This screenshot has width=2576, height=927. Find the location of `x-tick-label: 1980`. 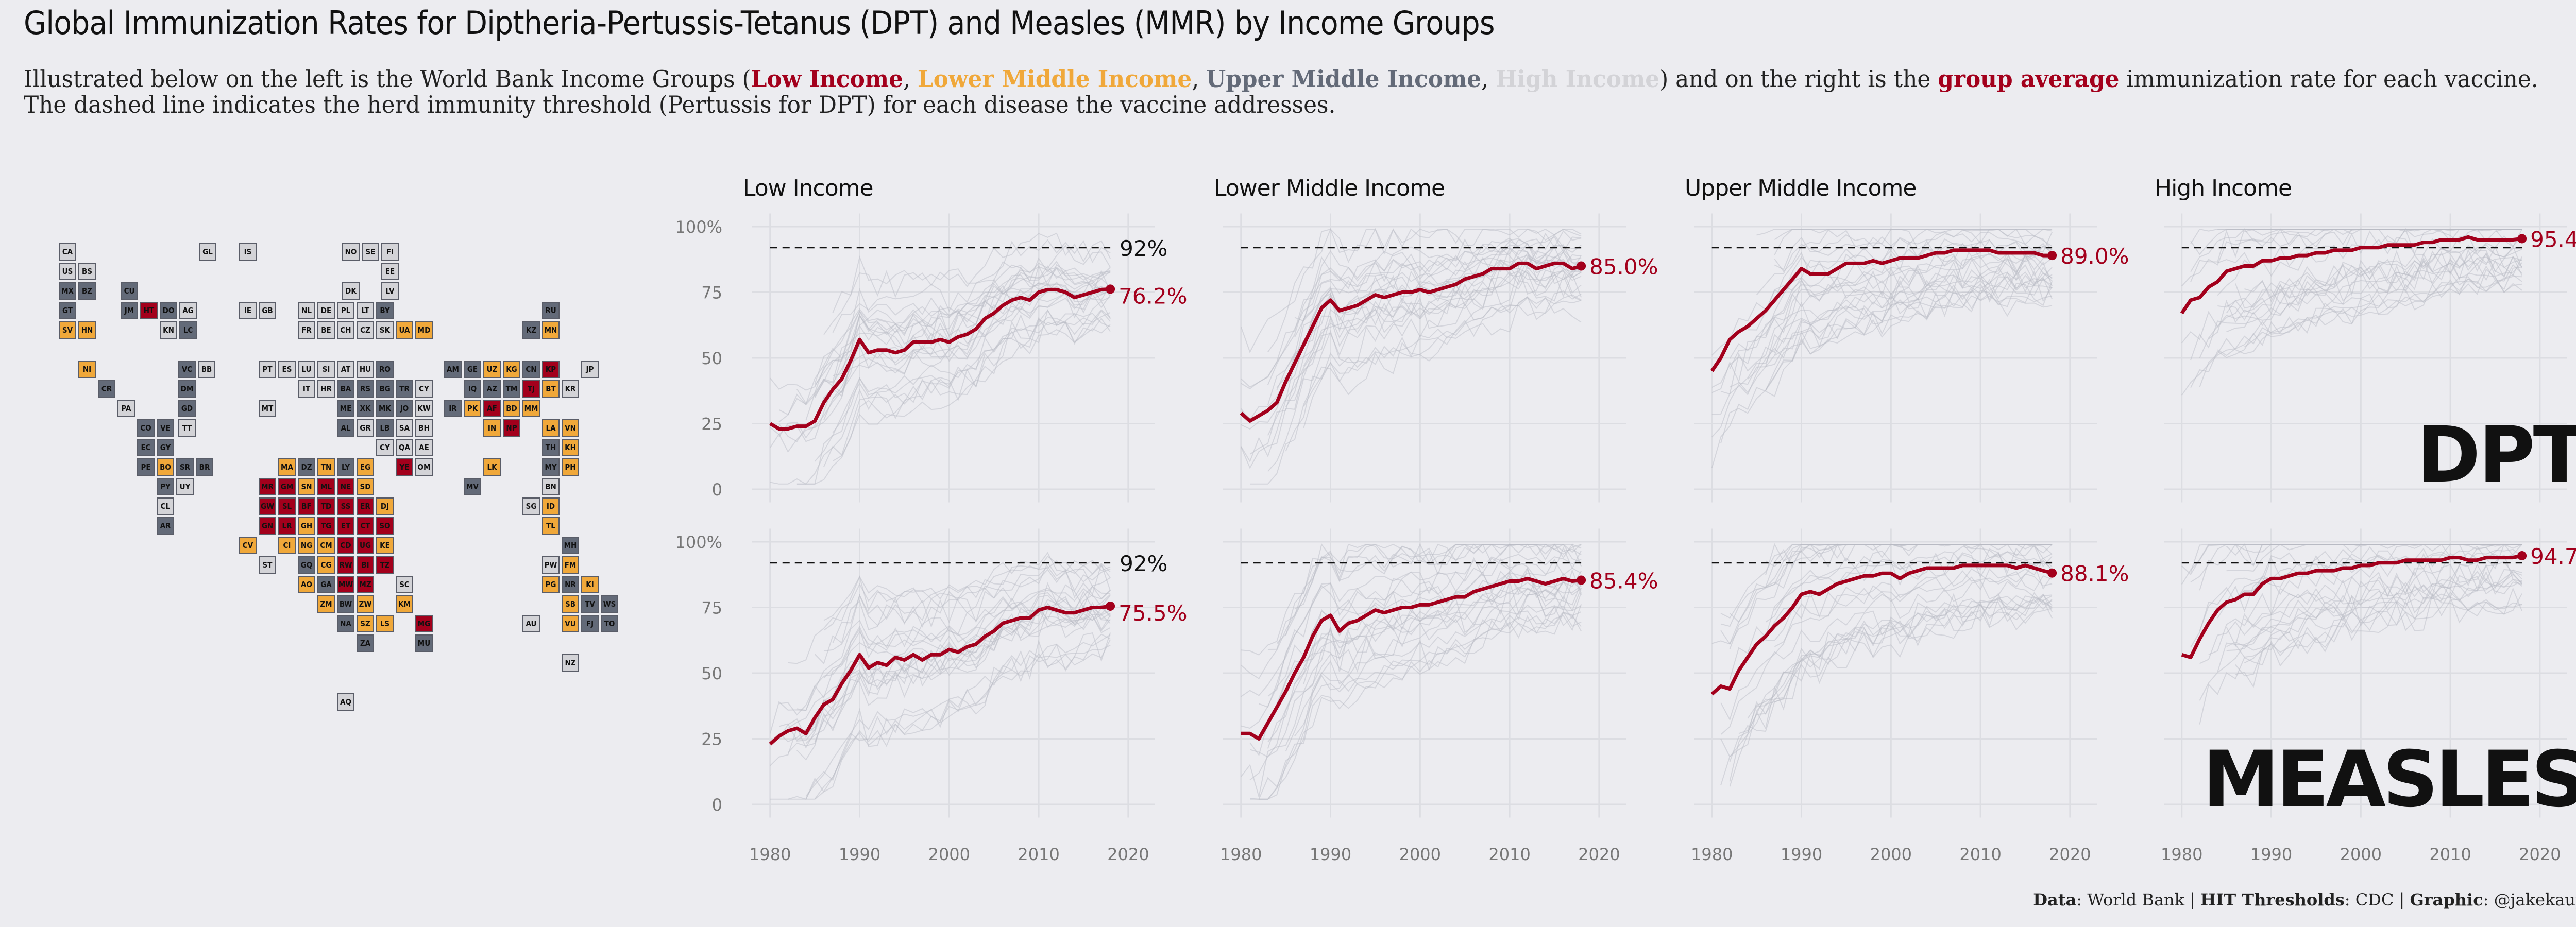

x-tick-label: 1980 is located at coordinates (1241, 855).